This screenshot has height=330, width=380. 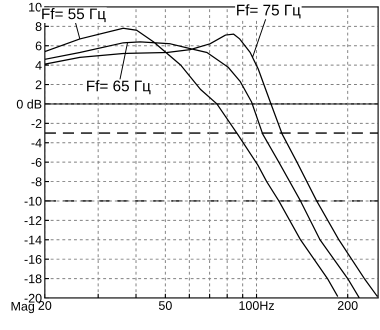 What do you see at coordinates (37, 162) in the screenshot?
I see `y-tick-label: -6` at bounding box center [37, 162].